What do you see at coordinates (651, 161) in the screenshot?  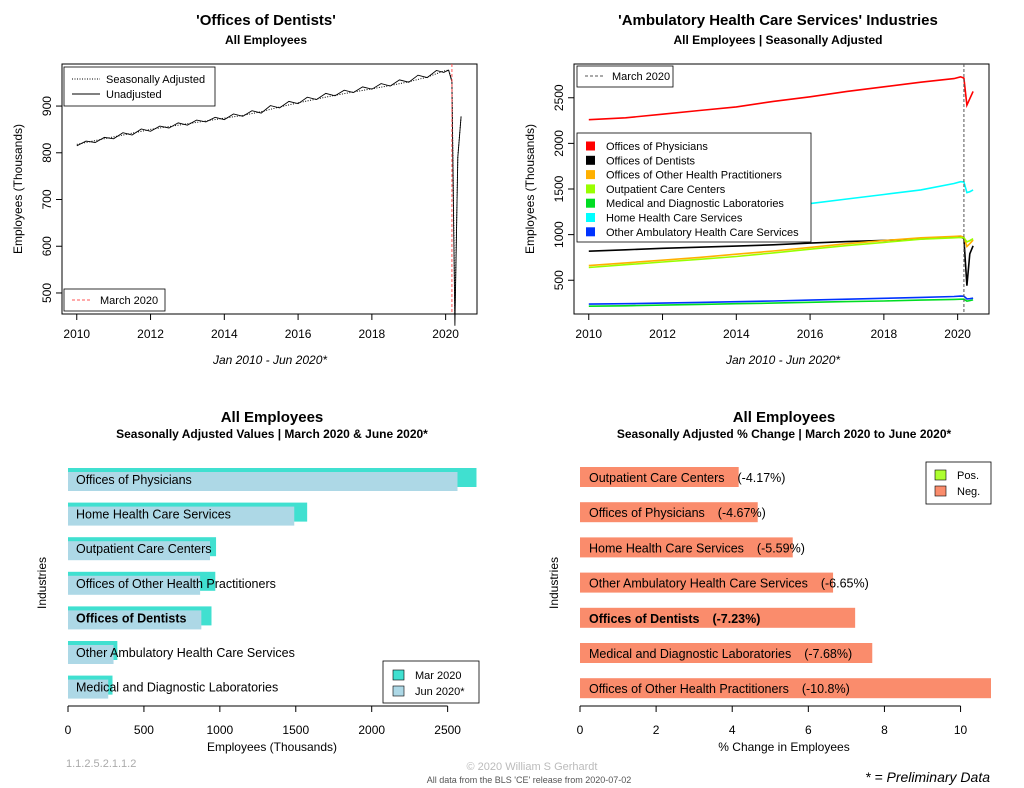 I see `legend-item: Offices of Dentists` at bounding box center [651, 161].